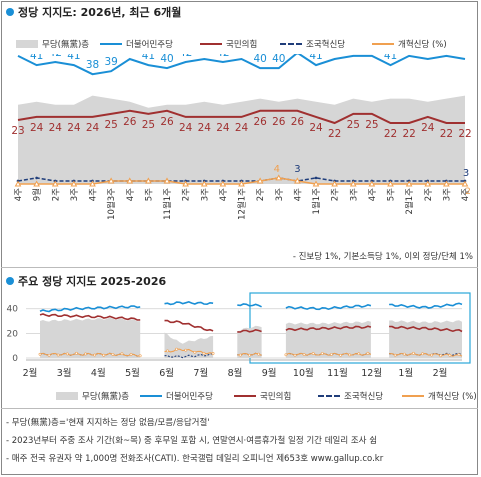  I want to click on chart1-label-rebuilding: 3, so click(297, 169).